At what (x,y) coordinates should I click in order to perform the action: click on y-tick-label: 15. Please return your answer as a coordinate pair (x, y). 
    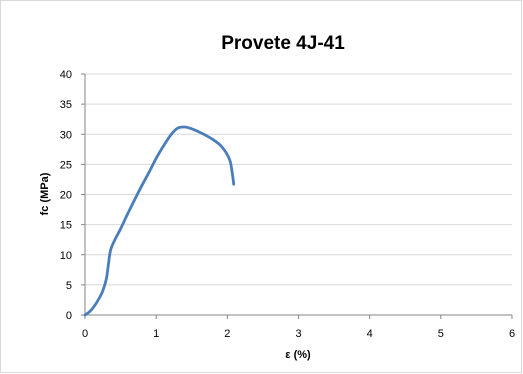
    Looking at the image, I should click on (66, 226).